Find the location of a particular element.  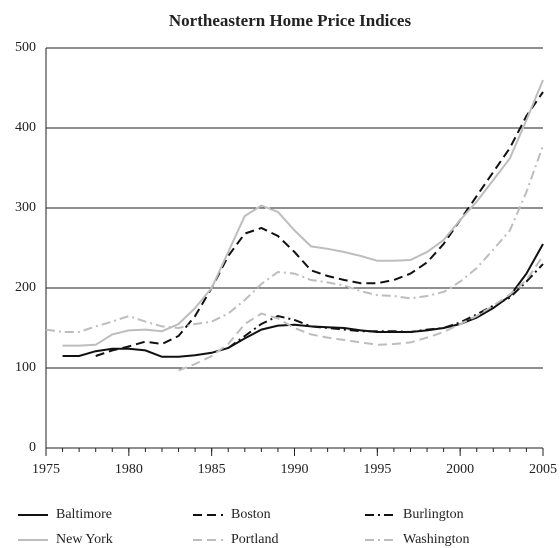

x-tick-label: 1985 is located at coordinates (212, 469).